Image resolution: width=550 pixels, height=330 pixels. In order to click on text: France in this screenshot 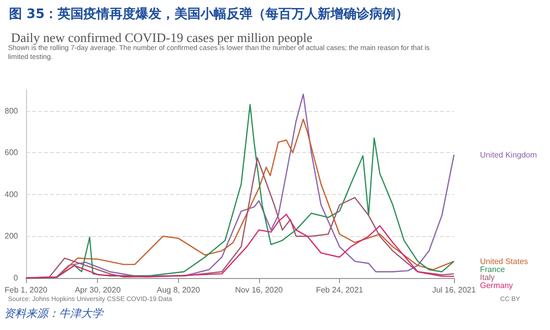, I will do `click(493, 269)`.